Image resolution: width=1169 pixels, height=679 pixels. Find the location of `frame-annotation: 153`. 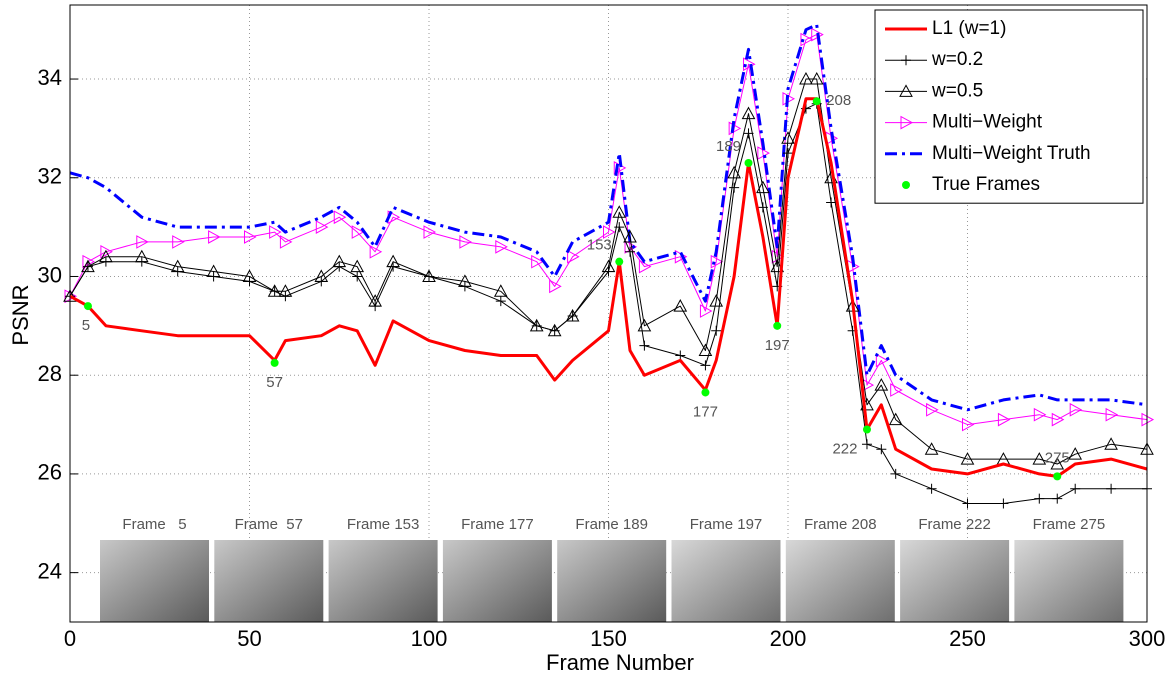

frame-annotation: 153 is located at coordinates (599, 245).